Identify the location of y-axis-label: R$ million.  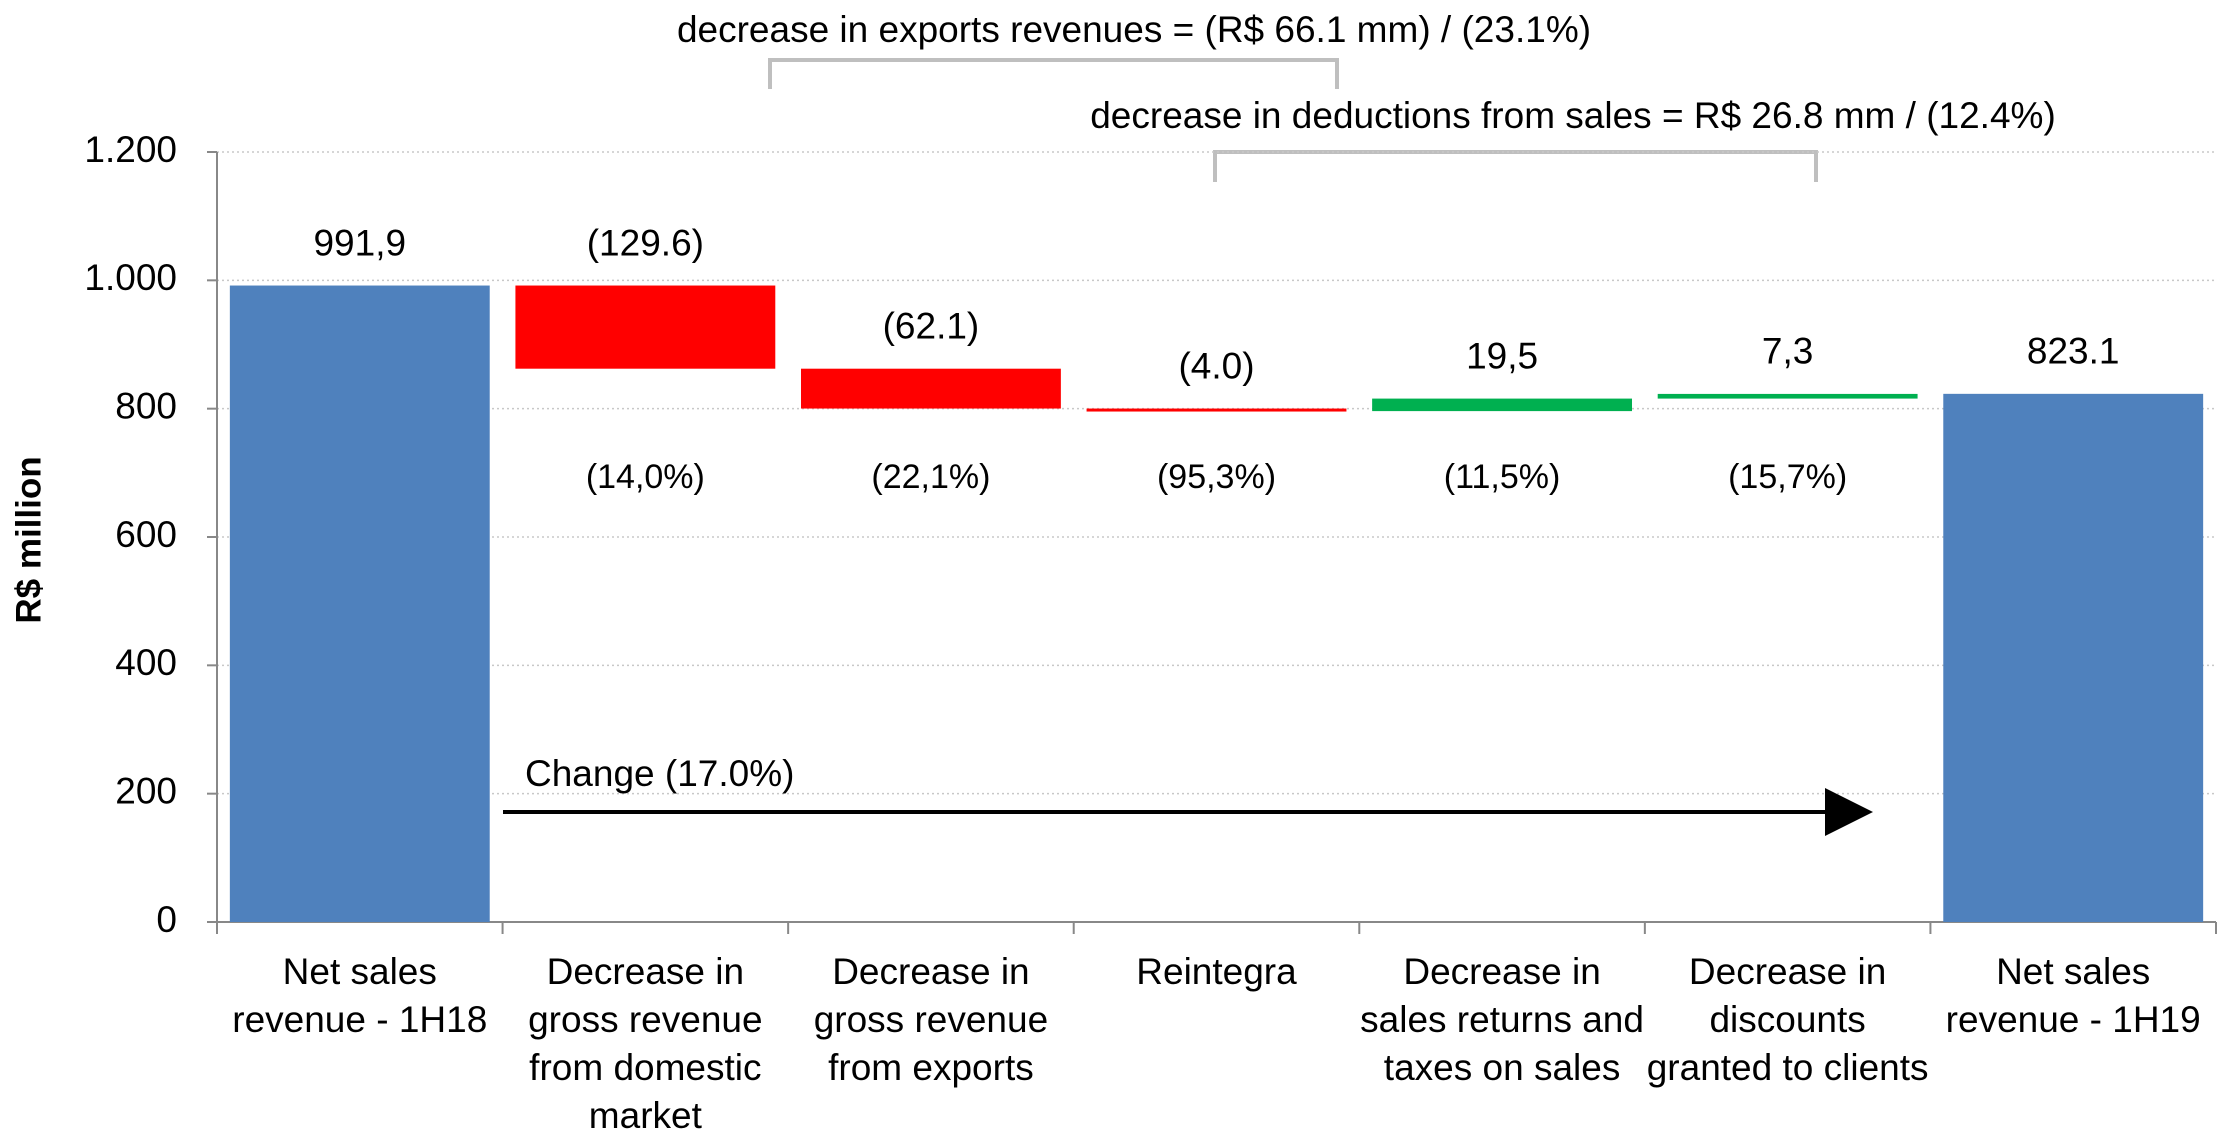
(28, 539).